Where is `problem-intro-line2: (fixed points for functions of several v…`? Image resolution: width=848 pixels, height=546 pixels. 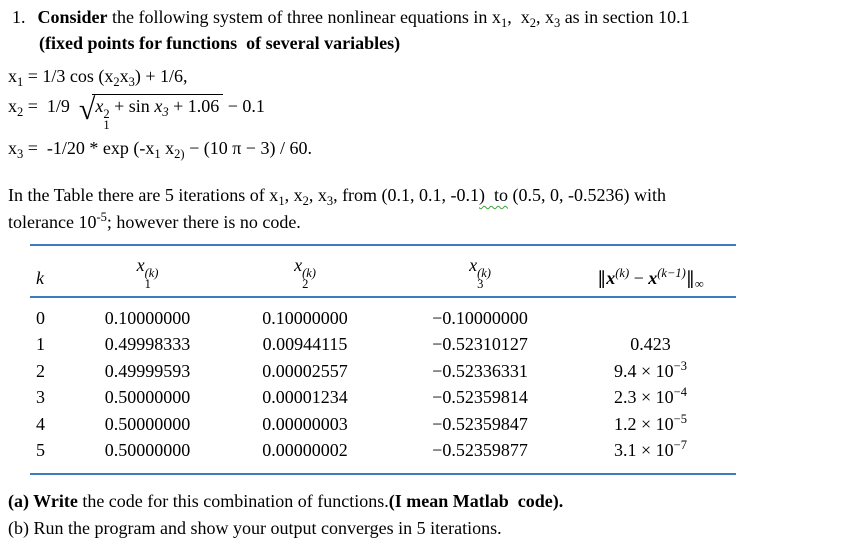
problem-intro-line2: (fixed points for functions of several v… is located at coordinates (220, 43).